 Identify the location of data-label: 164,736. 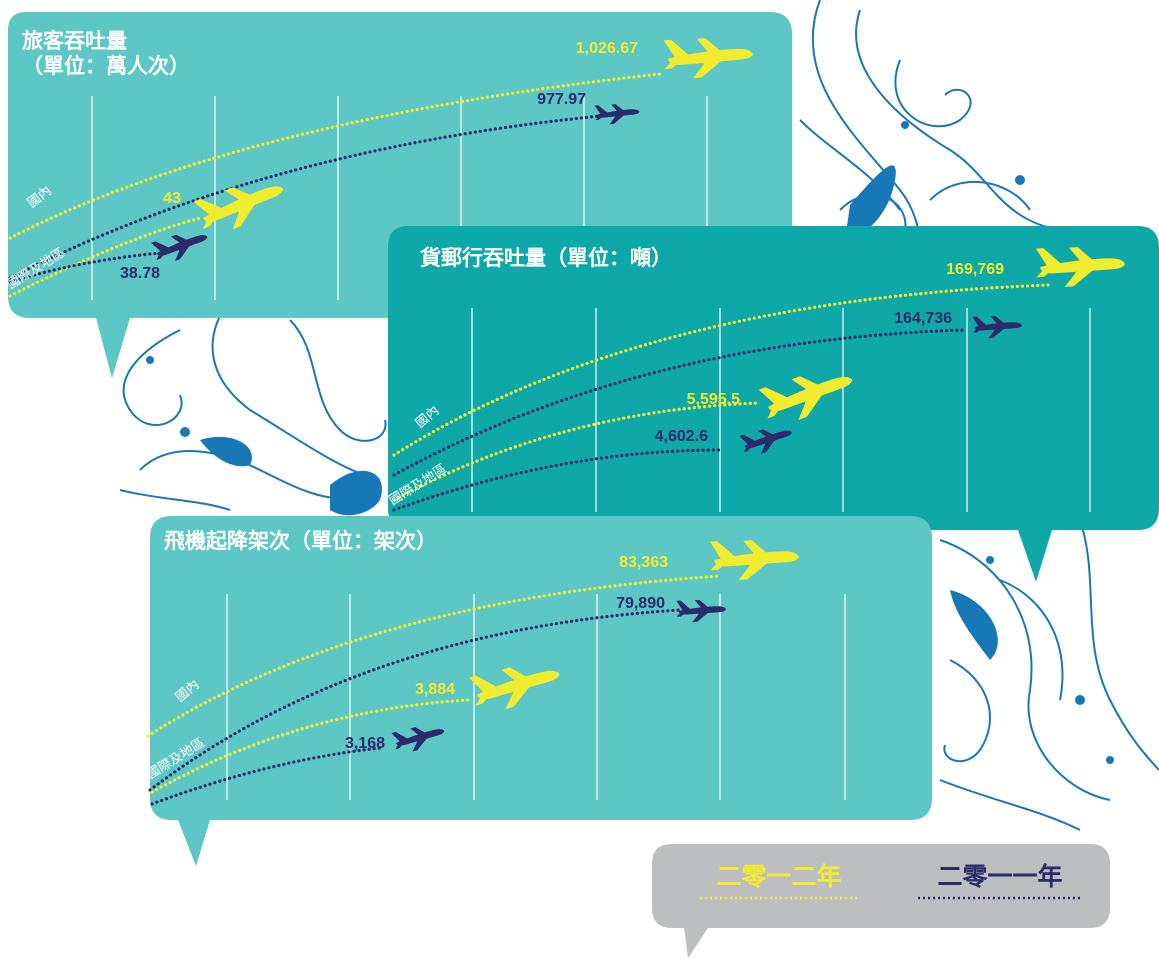
(923, 318).